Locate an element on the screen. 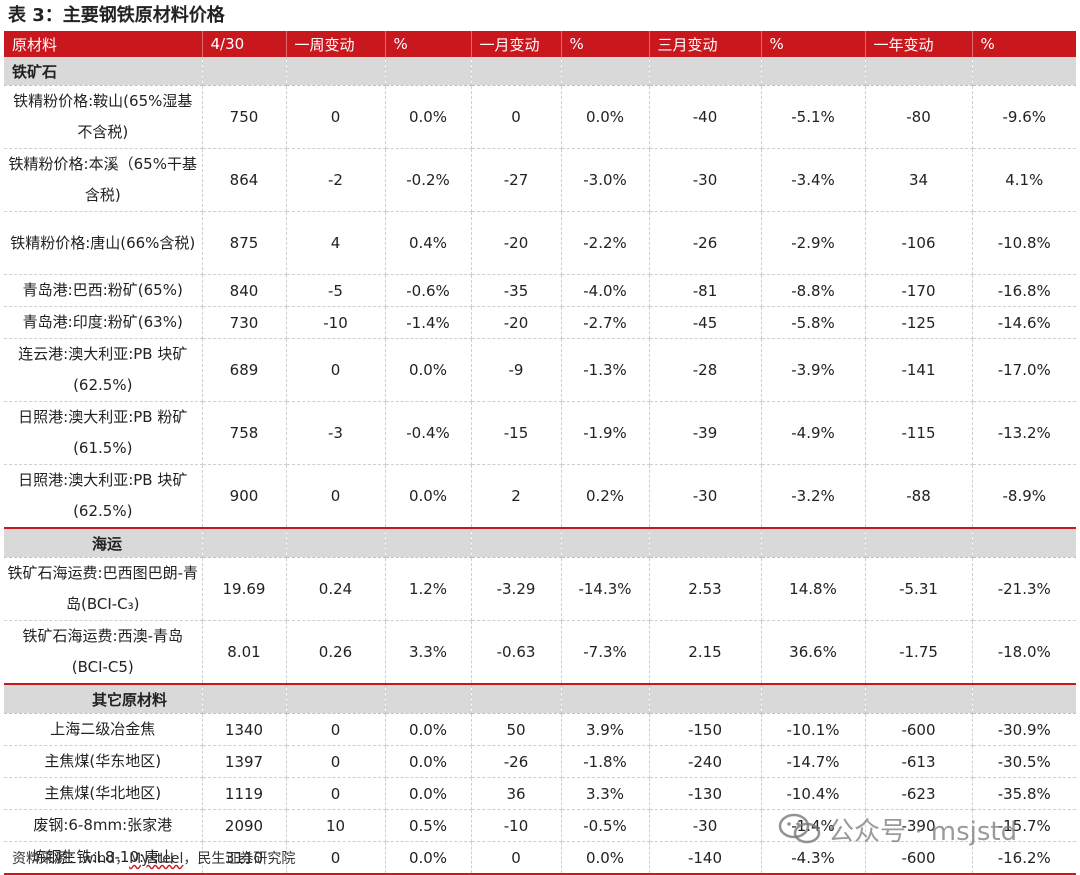  value-cell: -7.3% is located at coordinates (605, 652).